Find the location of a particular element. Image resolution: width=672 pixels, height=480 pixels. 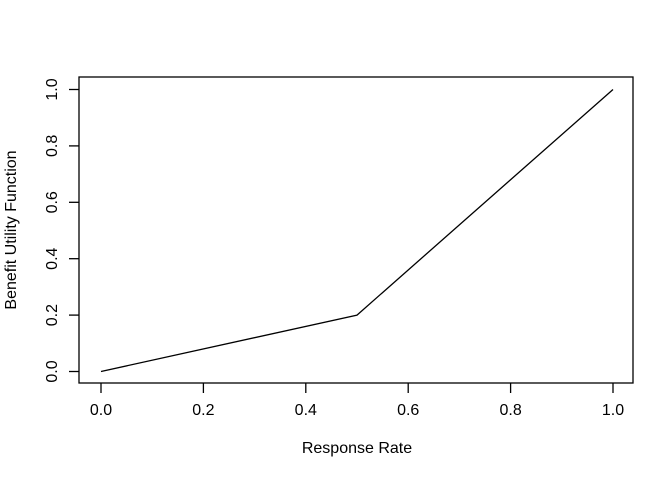

y-tick-label: 0.2 is located at coordinates (52, 315).